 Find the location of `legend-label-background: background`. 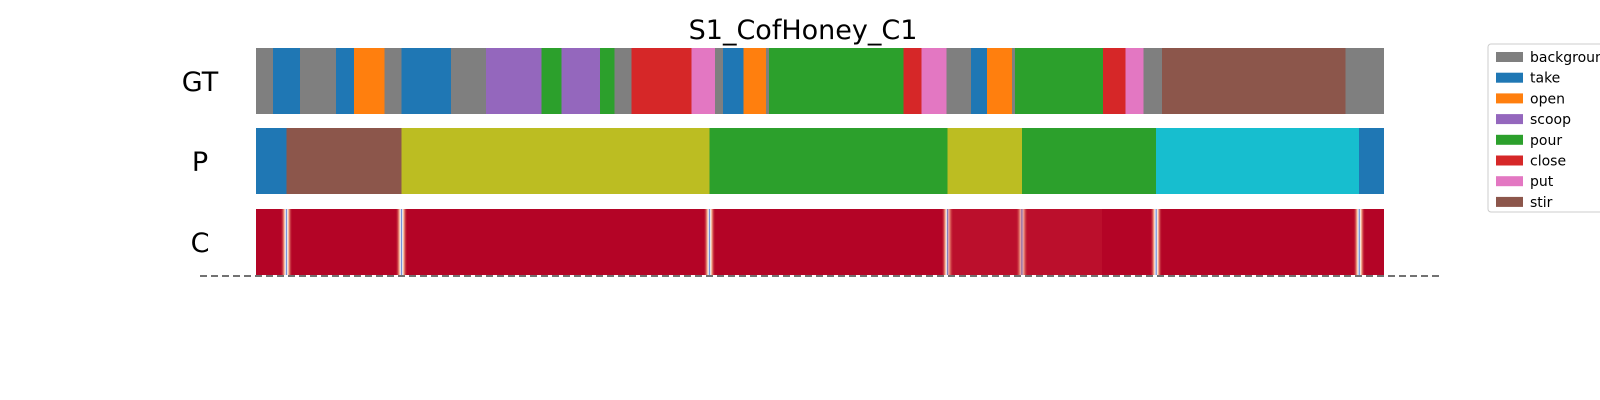

legend-label-background: background is located at coordinates (1565, 58).